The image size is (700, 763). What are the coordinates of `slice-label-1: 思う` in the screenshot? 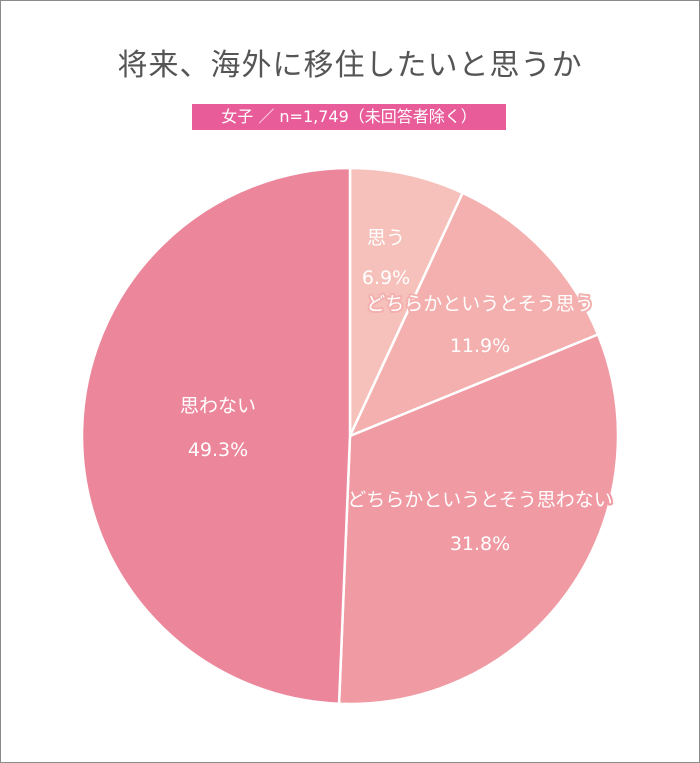 It's located at (386, 238).